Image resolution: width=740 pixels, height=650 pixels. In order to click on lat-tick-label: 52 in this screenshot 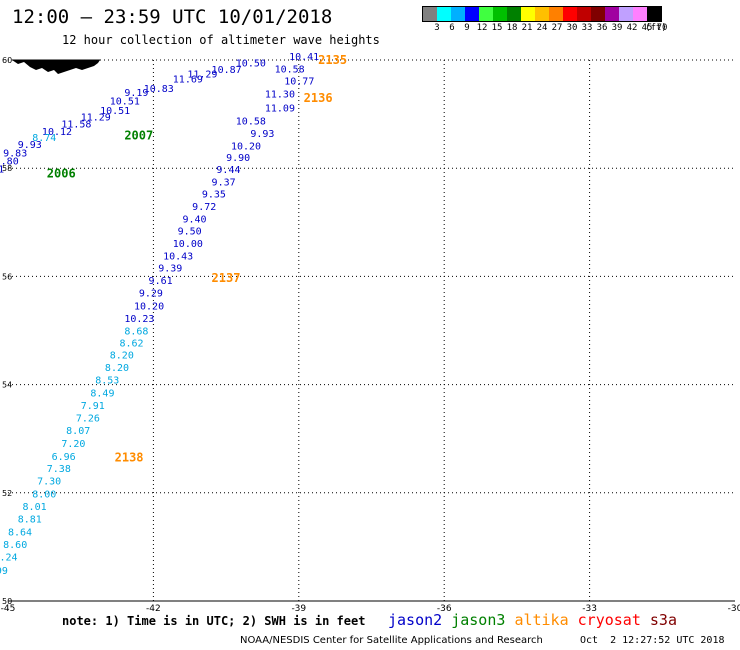, I will do `click(7, 493)`.